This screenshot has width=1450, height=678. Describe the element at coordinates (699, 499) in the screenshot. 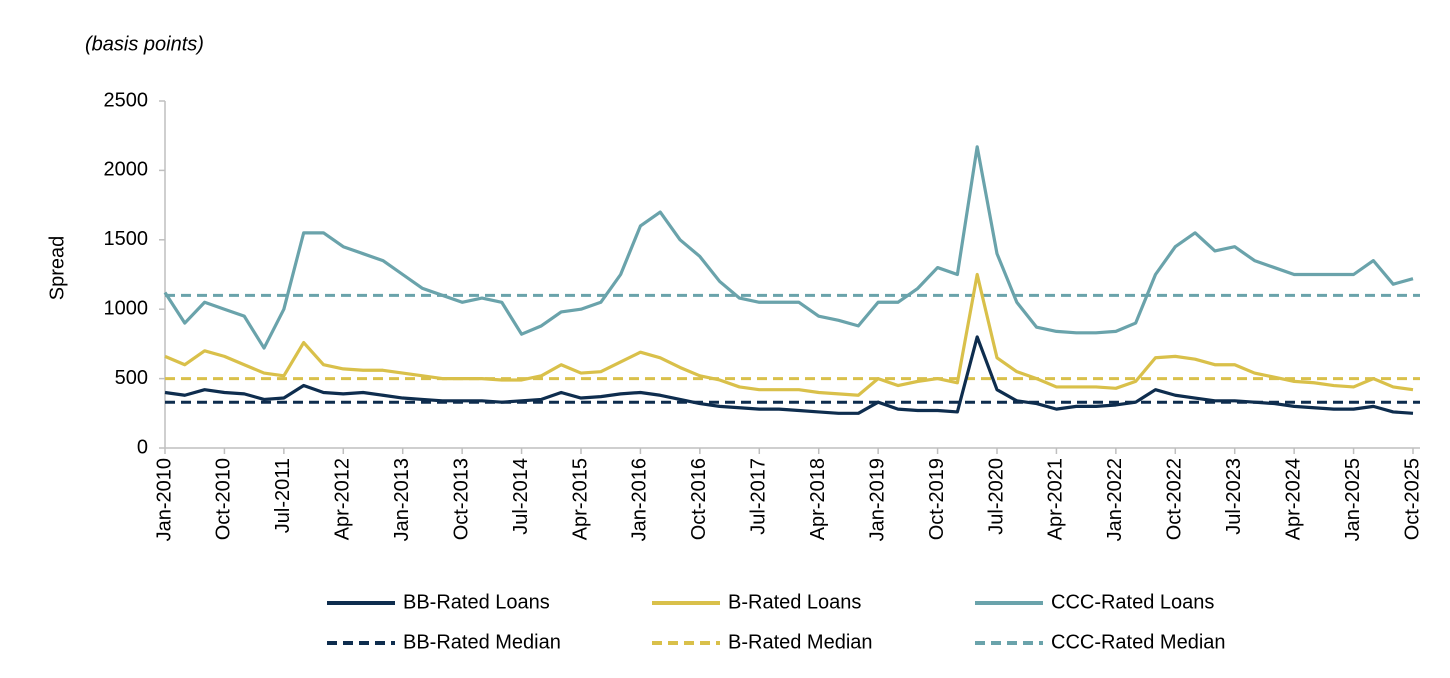

I see `x-tick-label: Oct-2016` at that location.